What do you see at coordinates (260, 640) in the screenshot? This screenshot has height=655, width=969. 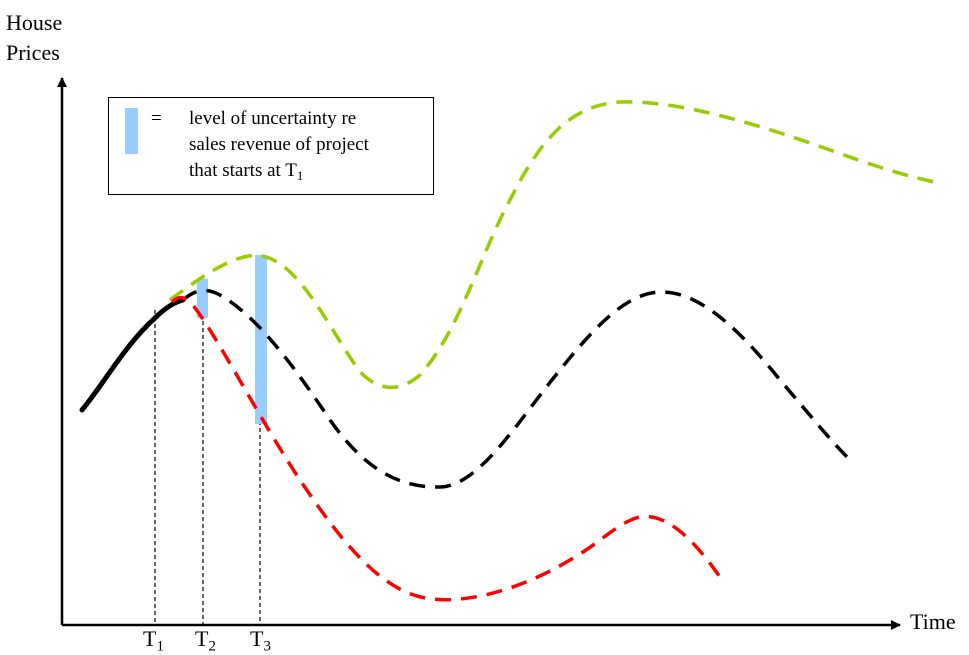 I see `t3-label: T3` at bounding box center [260, 640].